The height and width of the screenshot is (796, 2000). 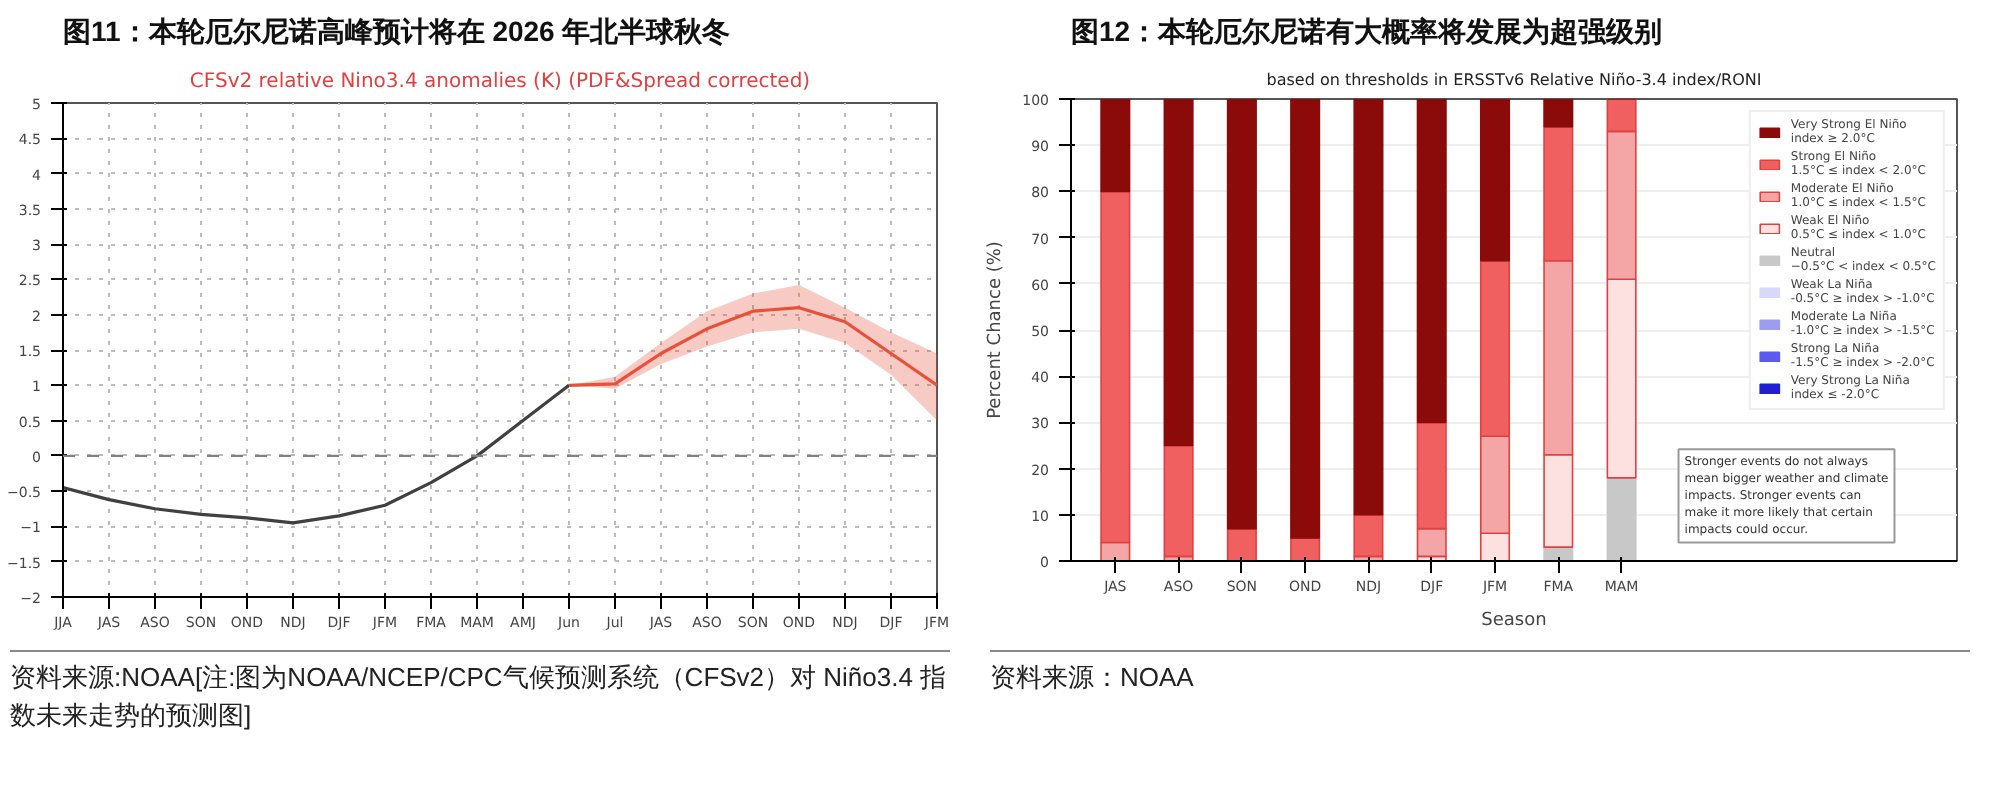 I want to click on chart-subtitle: based on thresholds in ERSSTv6 Relative Niño-3.4 index/RONI, so click(x=1514, y=80).